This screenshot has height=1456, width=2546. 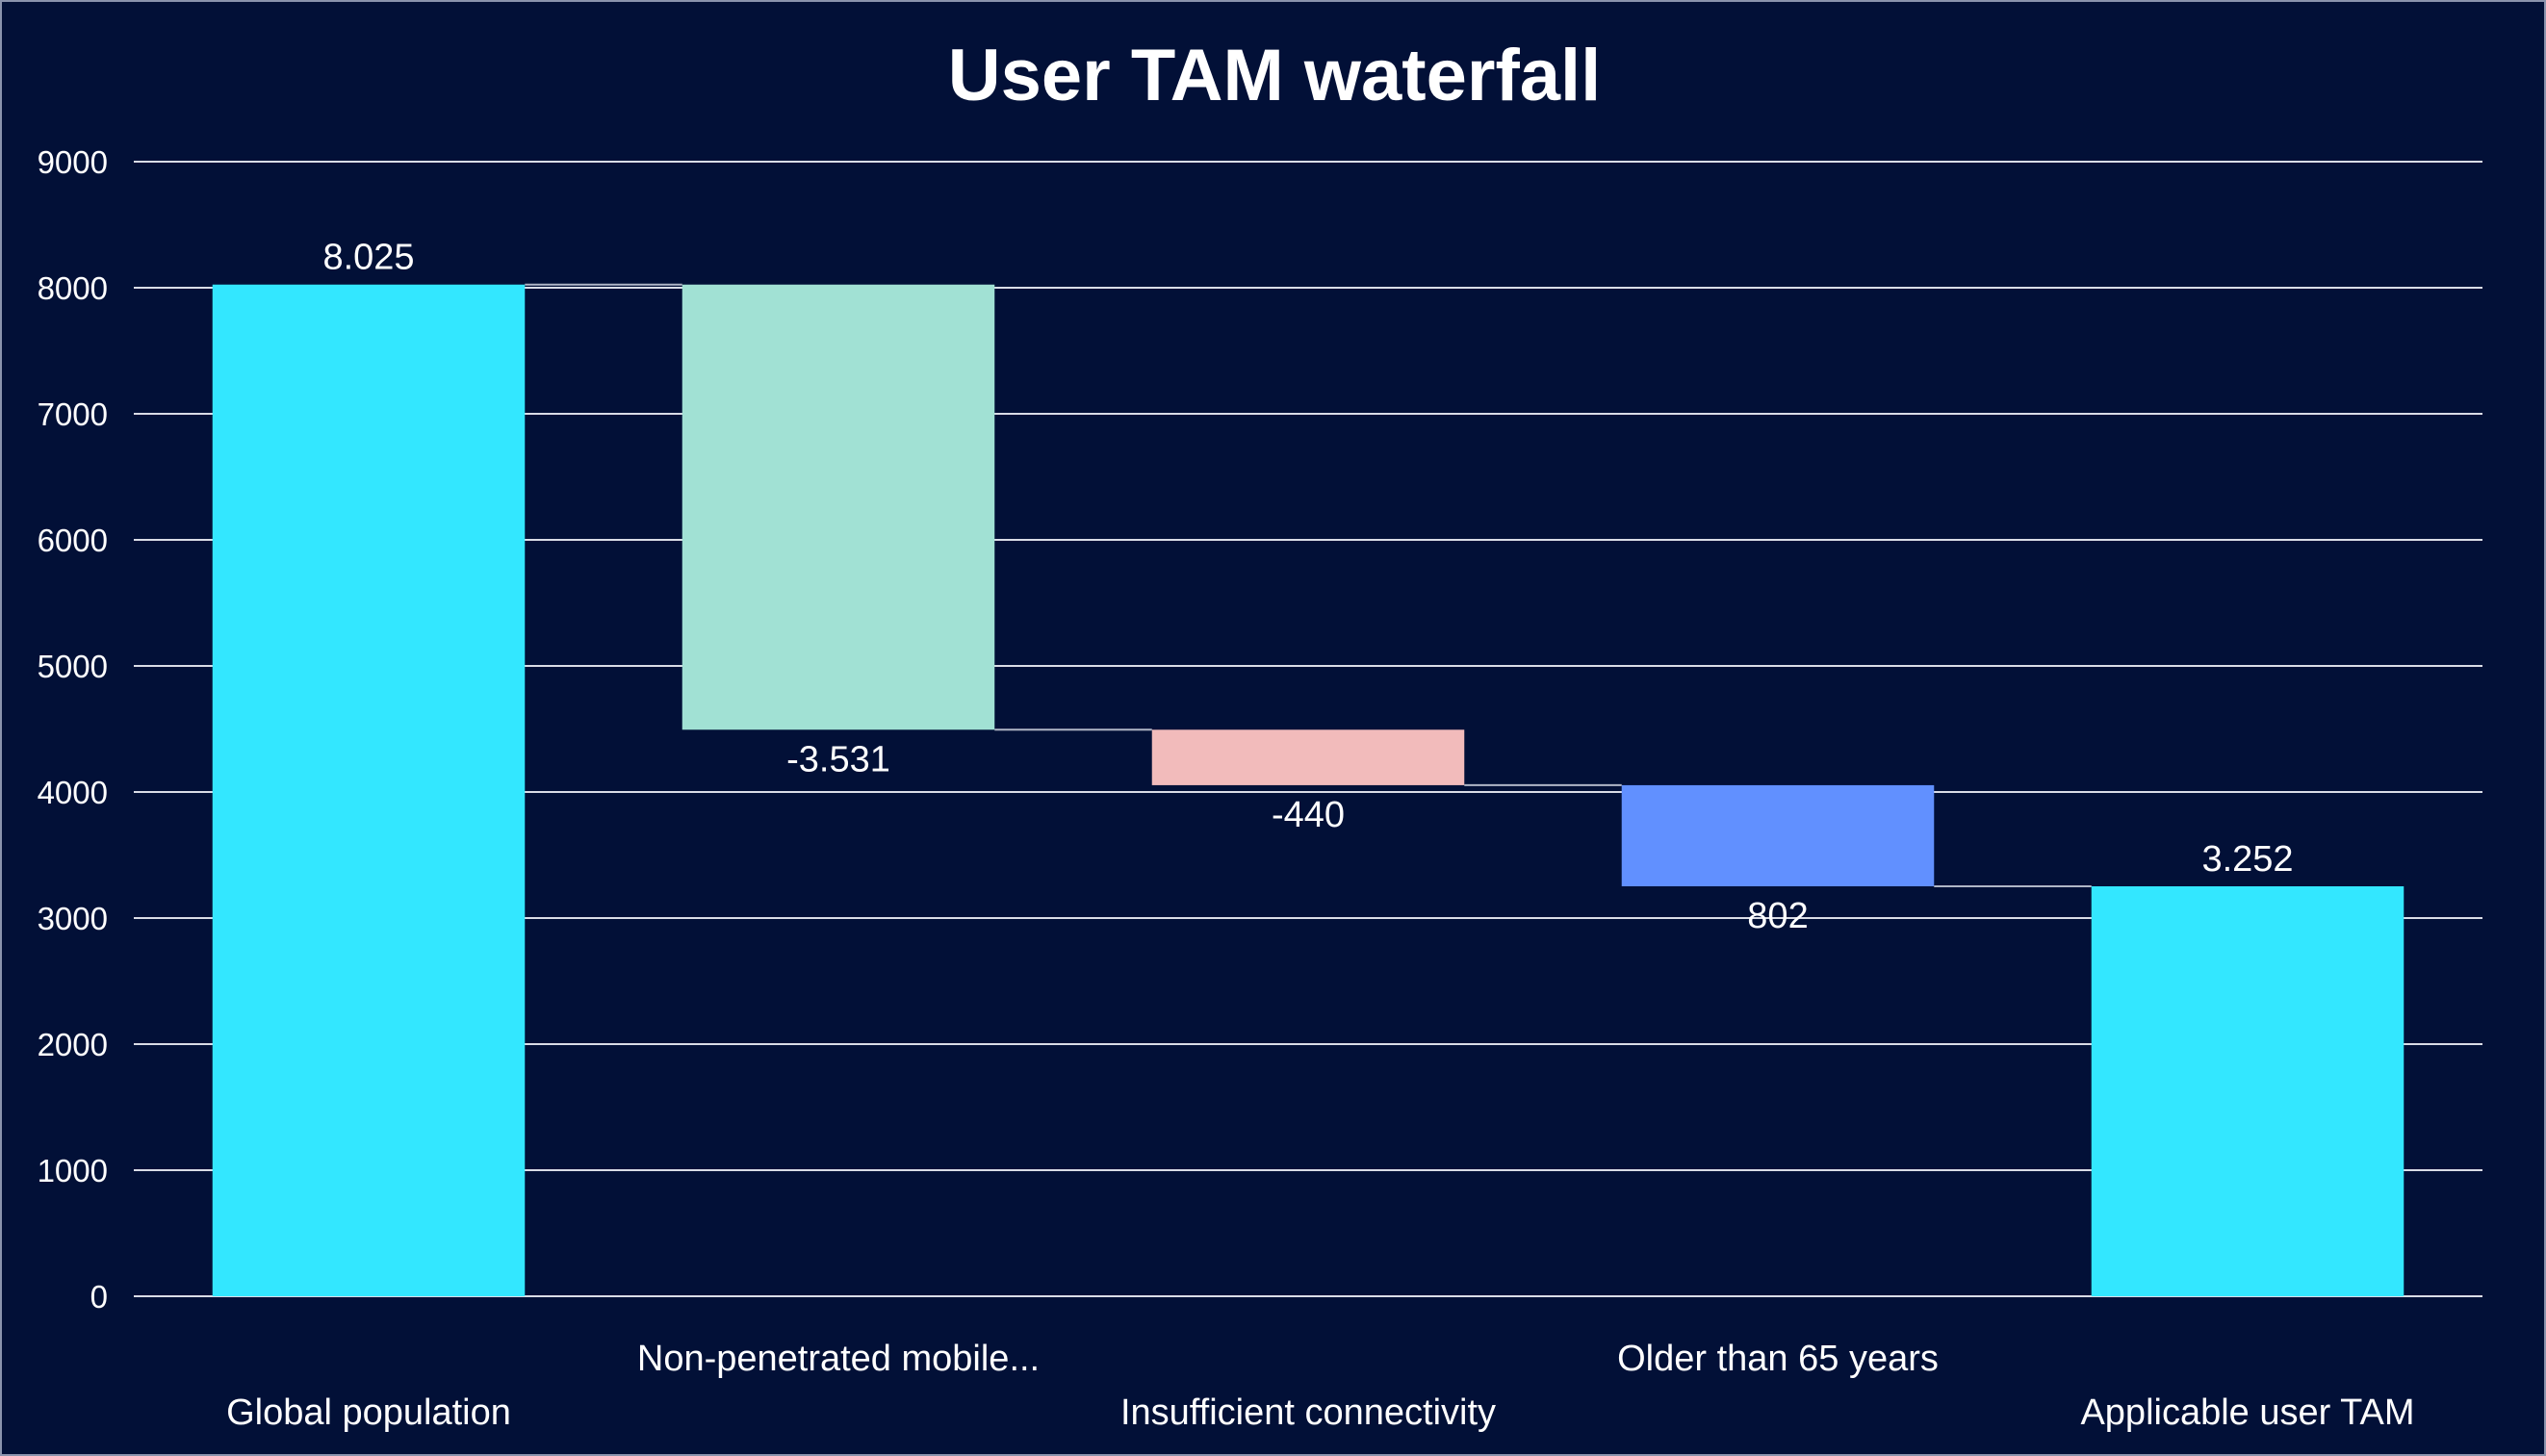 I want to click on y-axis-ticks: 0 1000 2000 3000 4000 5000 6000 7000 8000 9000, so click(x=73, y=729).